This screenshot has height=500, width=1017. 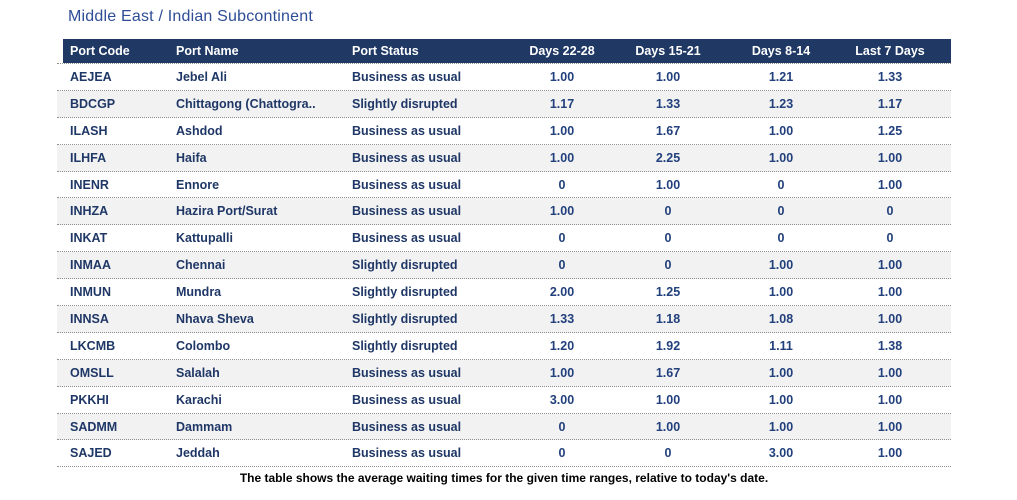 I want to click on days-15-21-cell: 1.33, so click(x=668, y=103).